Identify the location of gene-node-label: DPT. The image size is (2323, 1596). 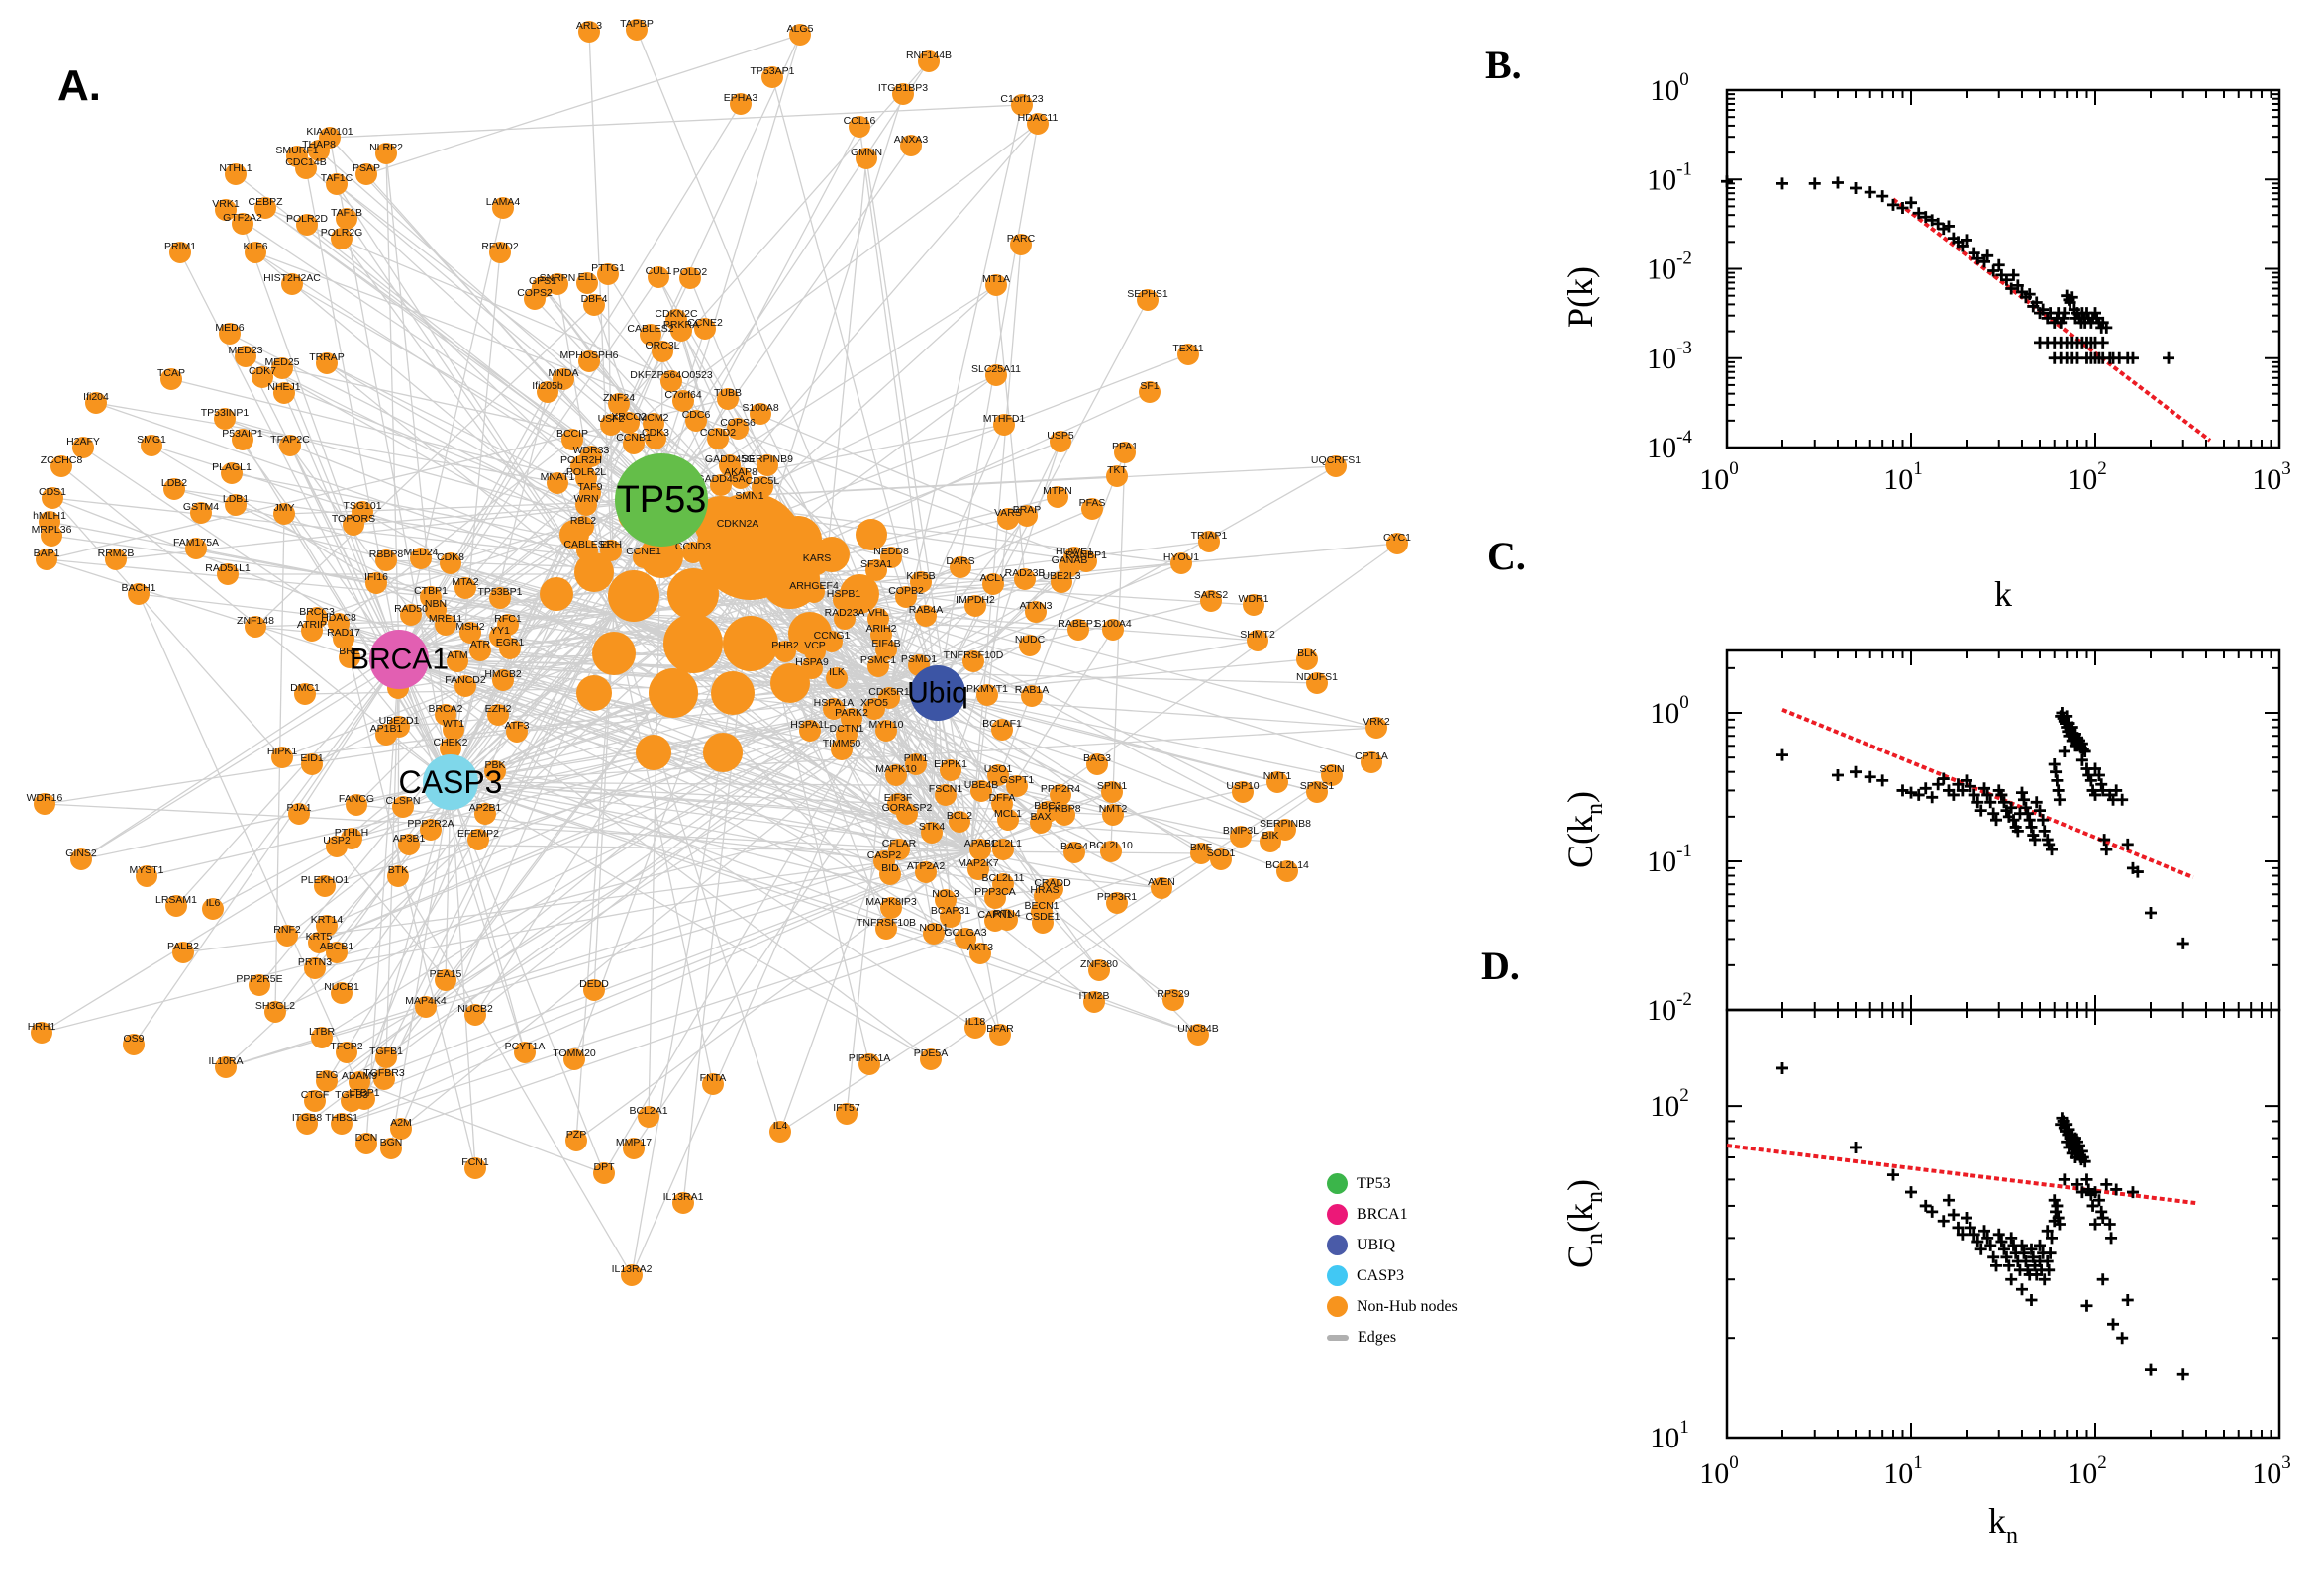
(605, 1167).